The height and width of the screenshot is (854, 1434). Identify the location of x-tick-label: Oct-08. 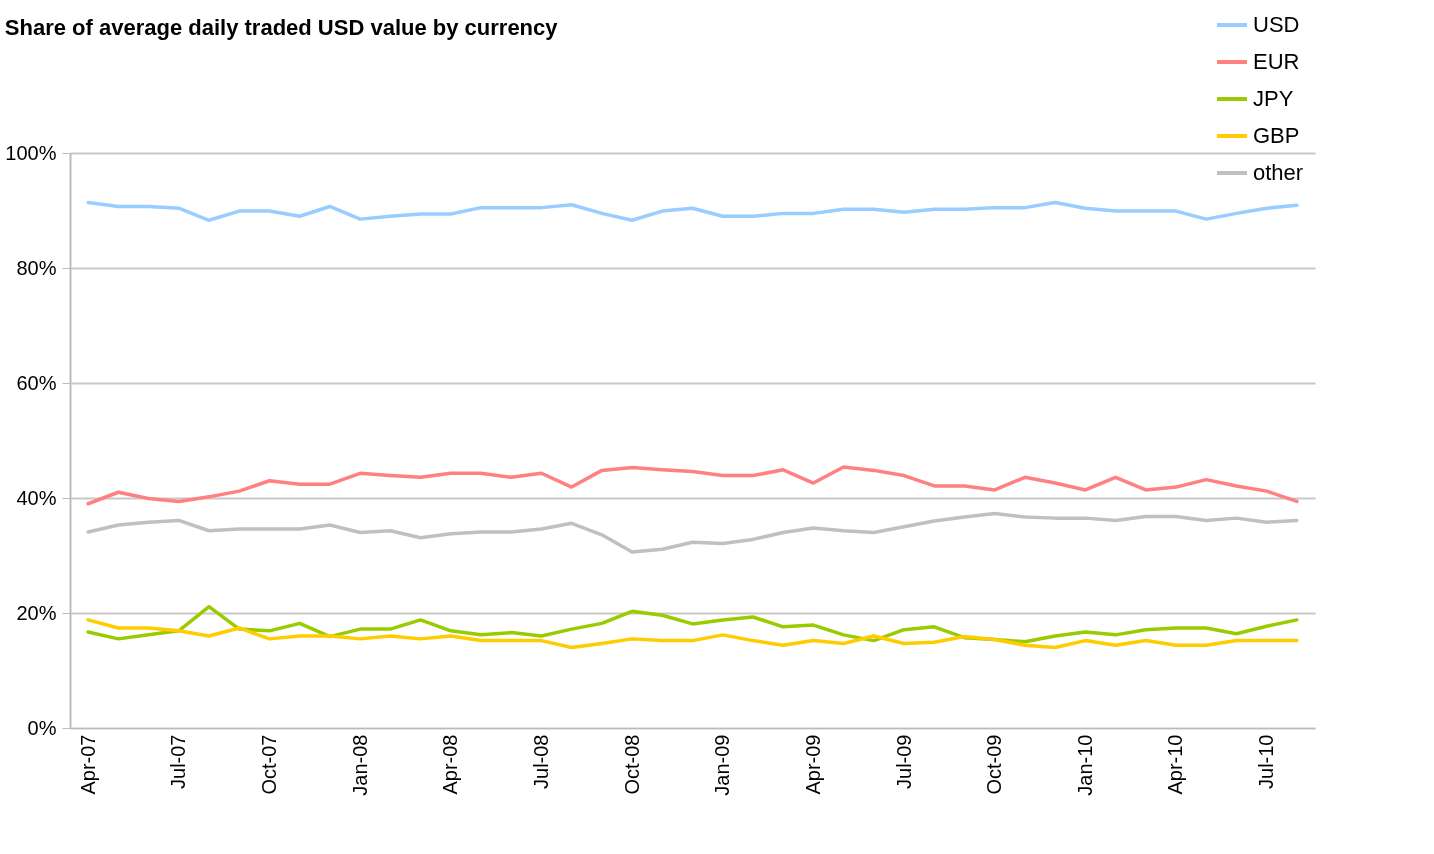
(631, 764).